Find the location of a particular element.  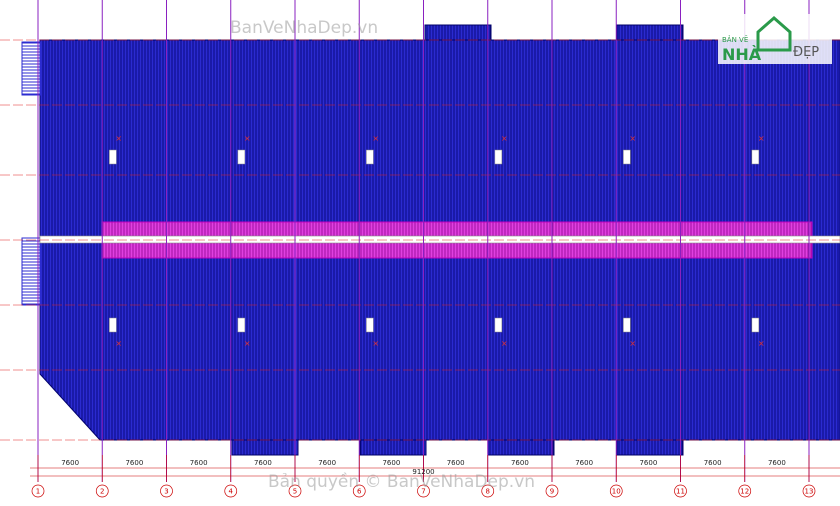

grid-label: 9 is located at coordinates (552, 492).